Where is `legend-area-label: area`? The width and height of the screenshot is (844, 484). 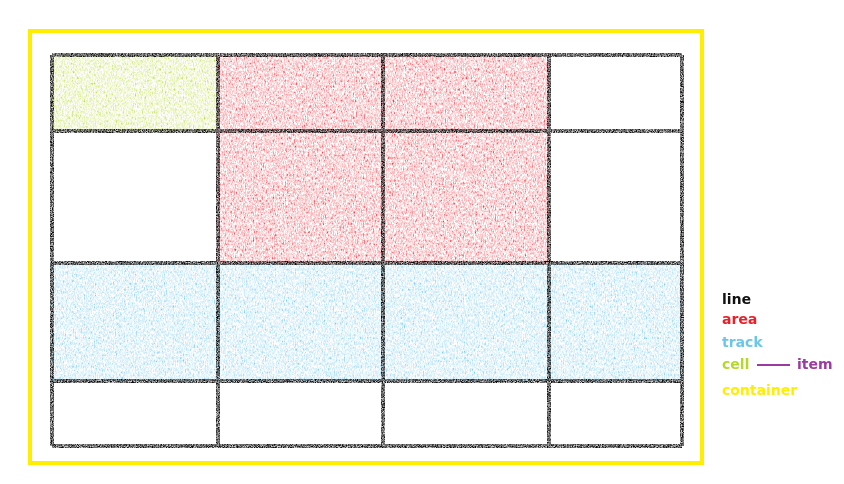
legend-area-label: area is located at coordinates (739, 320).